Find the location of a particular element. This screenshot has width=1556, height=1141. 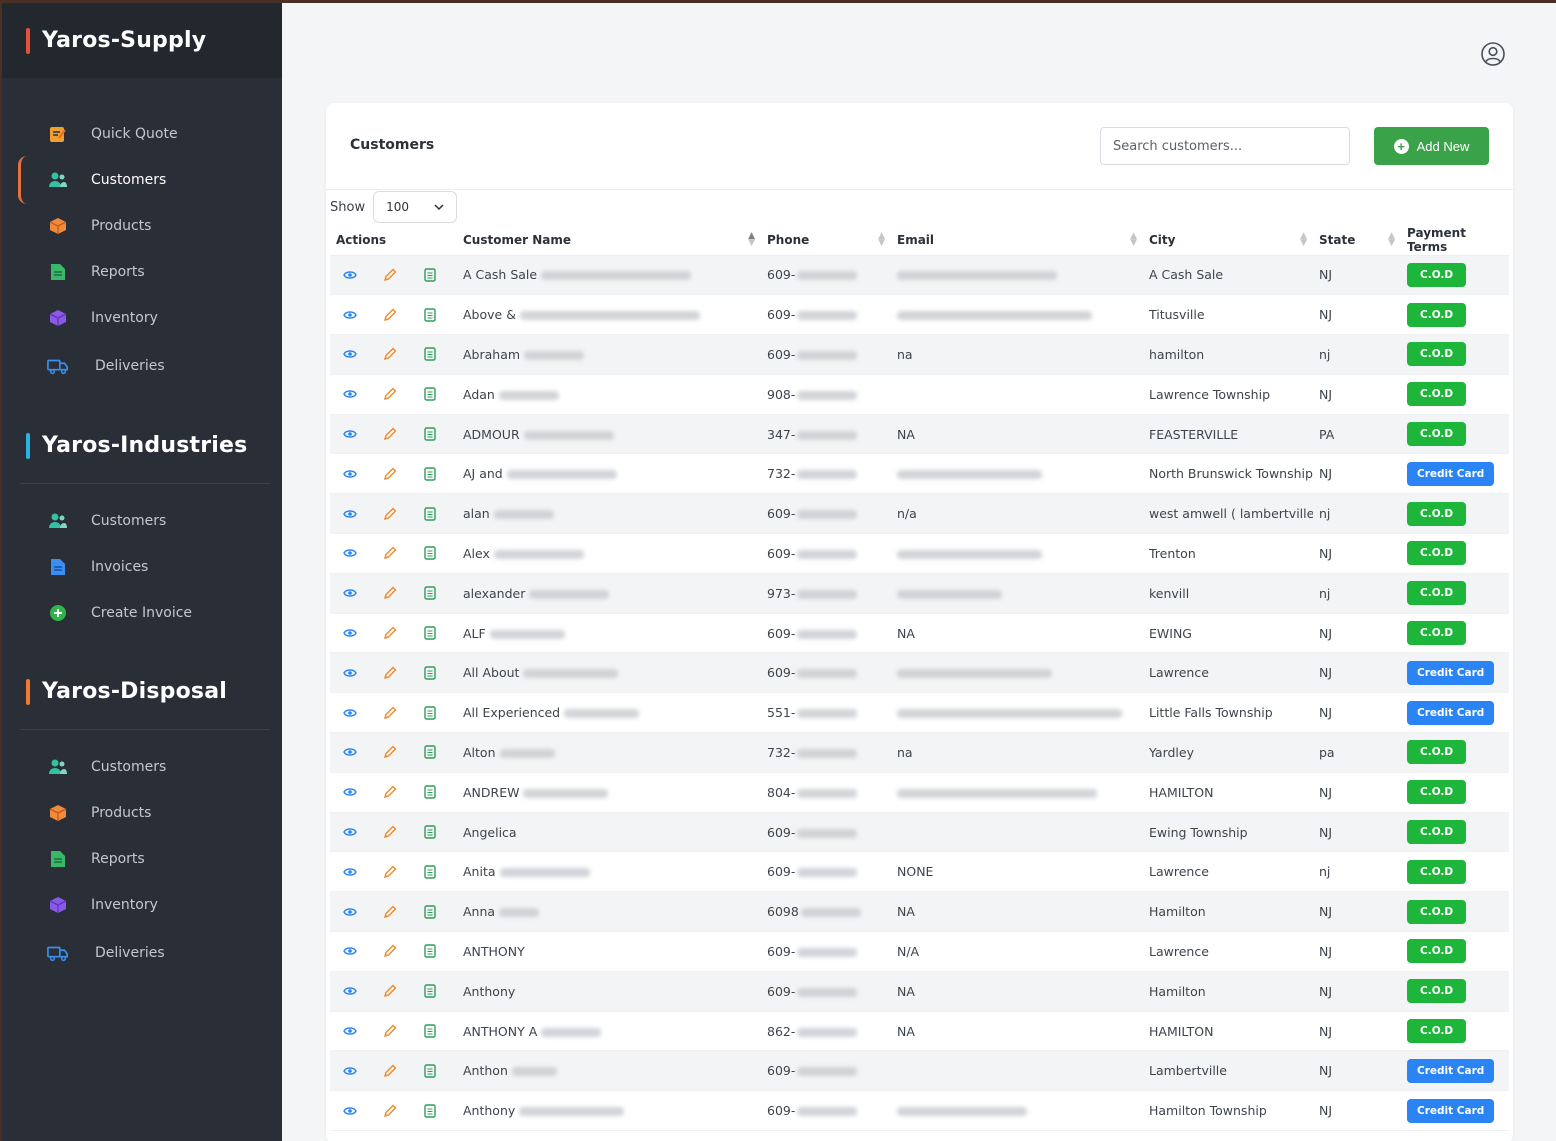

sidebar-item-deliveries: Deliveries is located at coordinates (142, 953).